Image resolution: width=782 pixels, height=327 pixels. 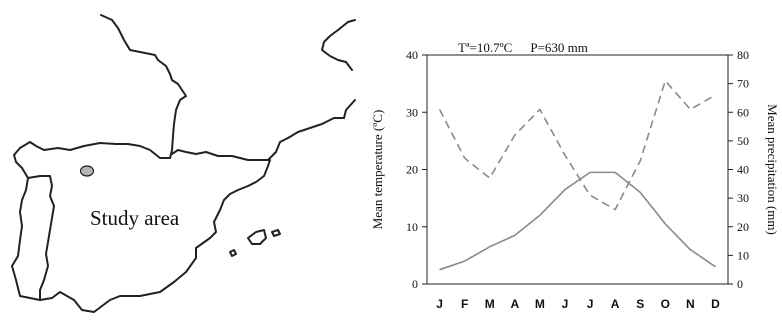 What do you see at coordinates (559, 47) in the screenshot?
I see `chart-title-precipitation: P=630 mm` at bounding box center [559, 47].